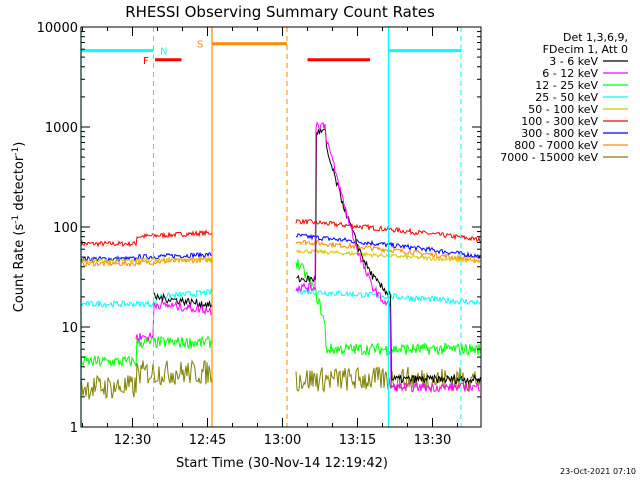  What do you see at coordinates (559, 133) in the screenshot?
I see `legend-entry-label: 300 - 800 keV` at bounding box center [559, 133].